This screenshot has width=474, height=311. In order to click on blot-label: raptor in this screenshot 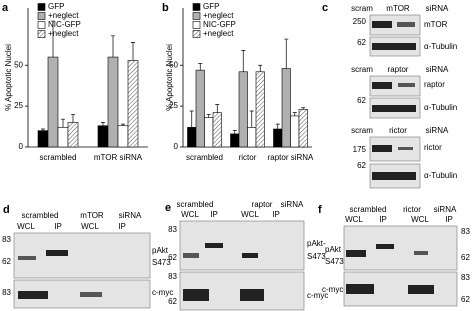, I will do `click(434, 84)`.